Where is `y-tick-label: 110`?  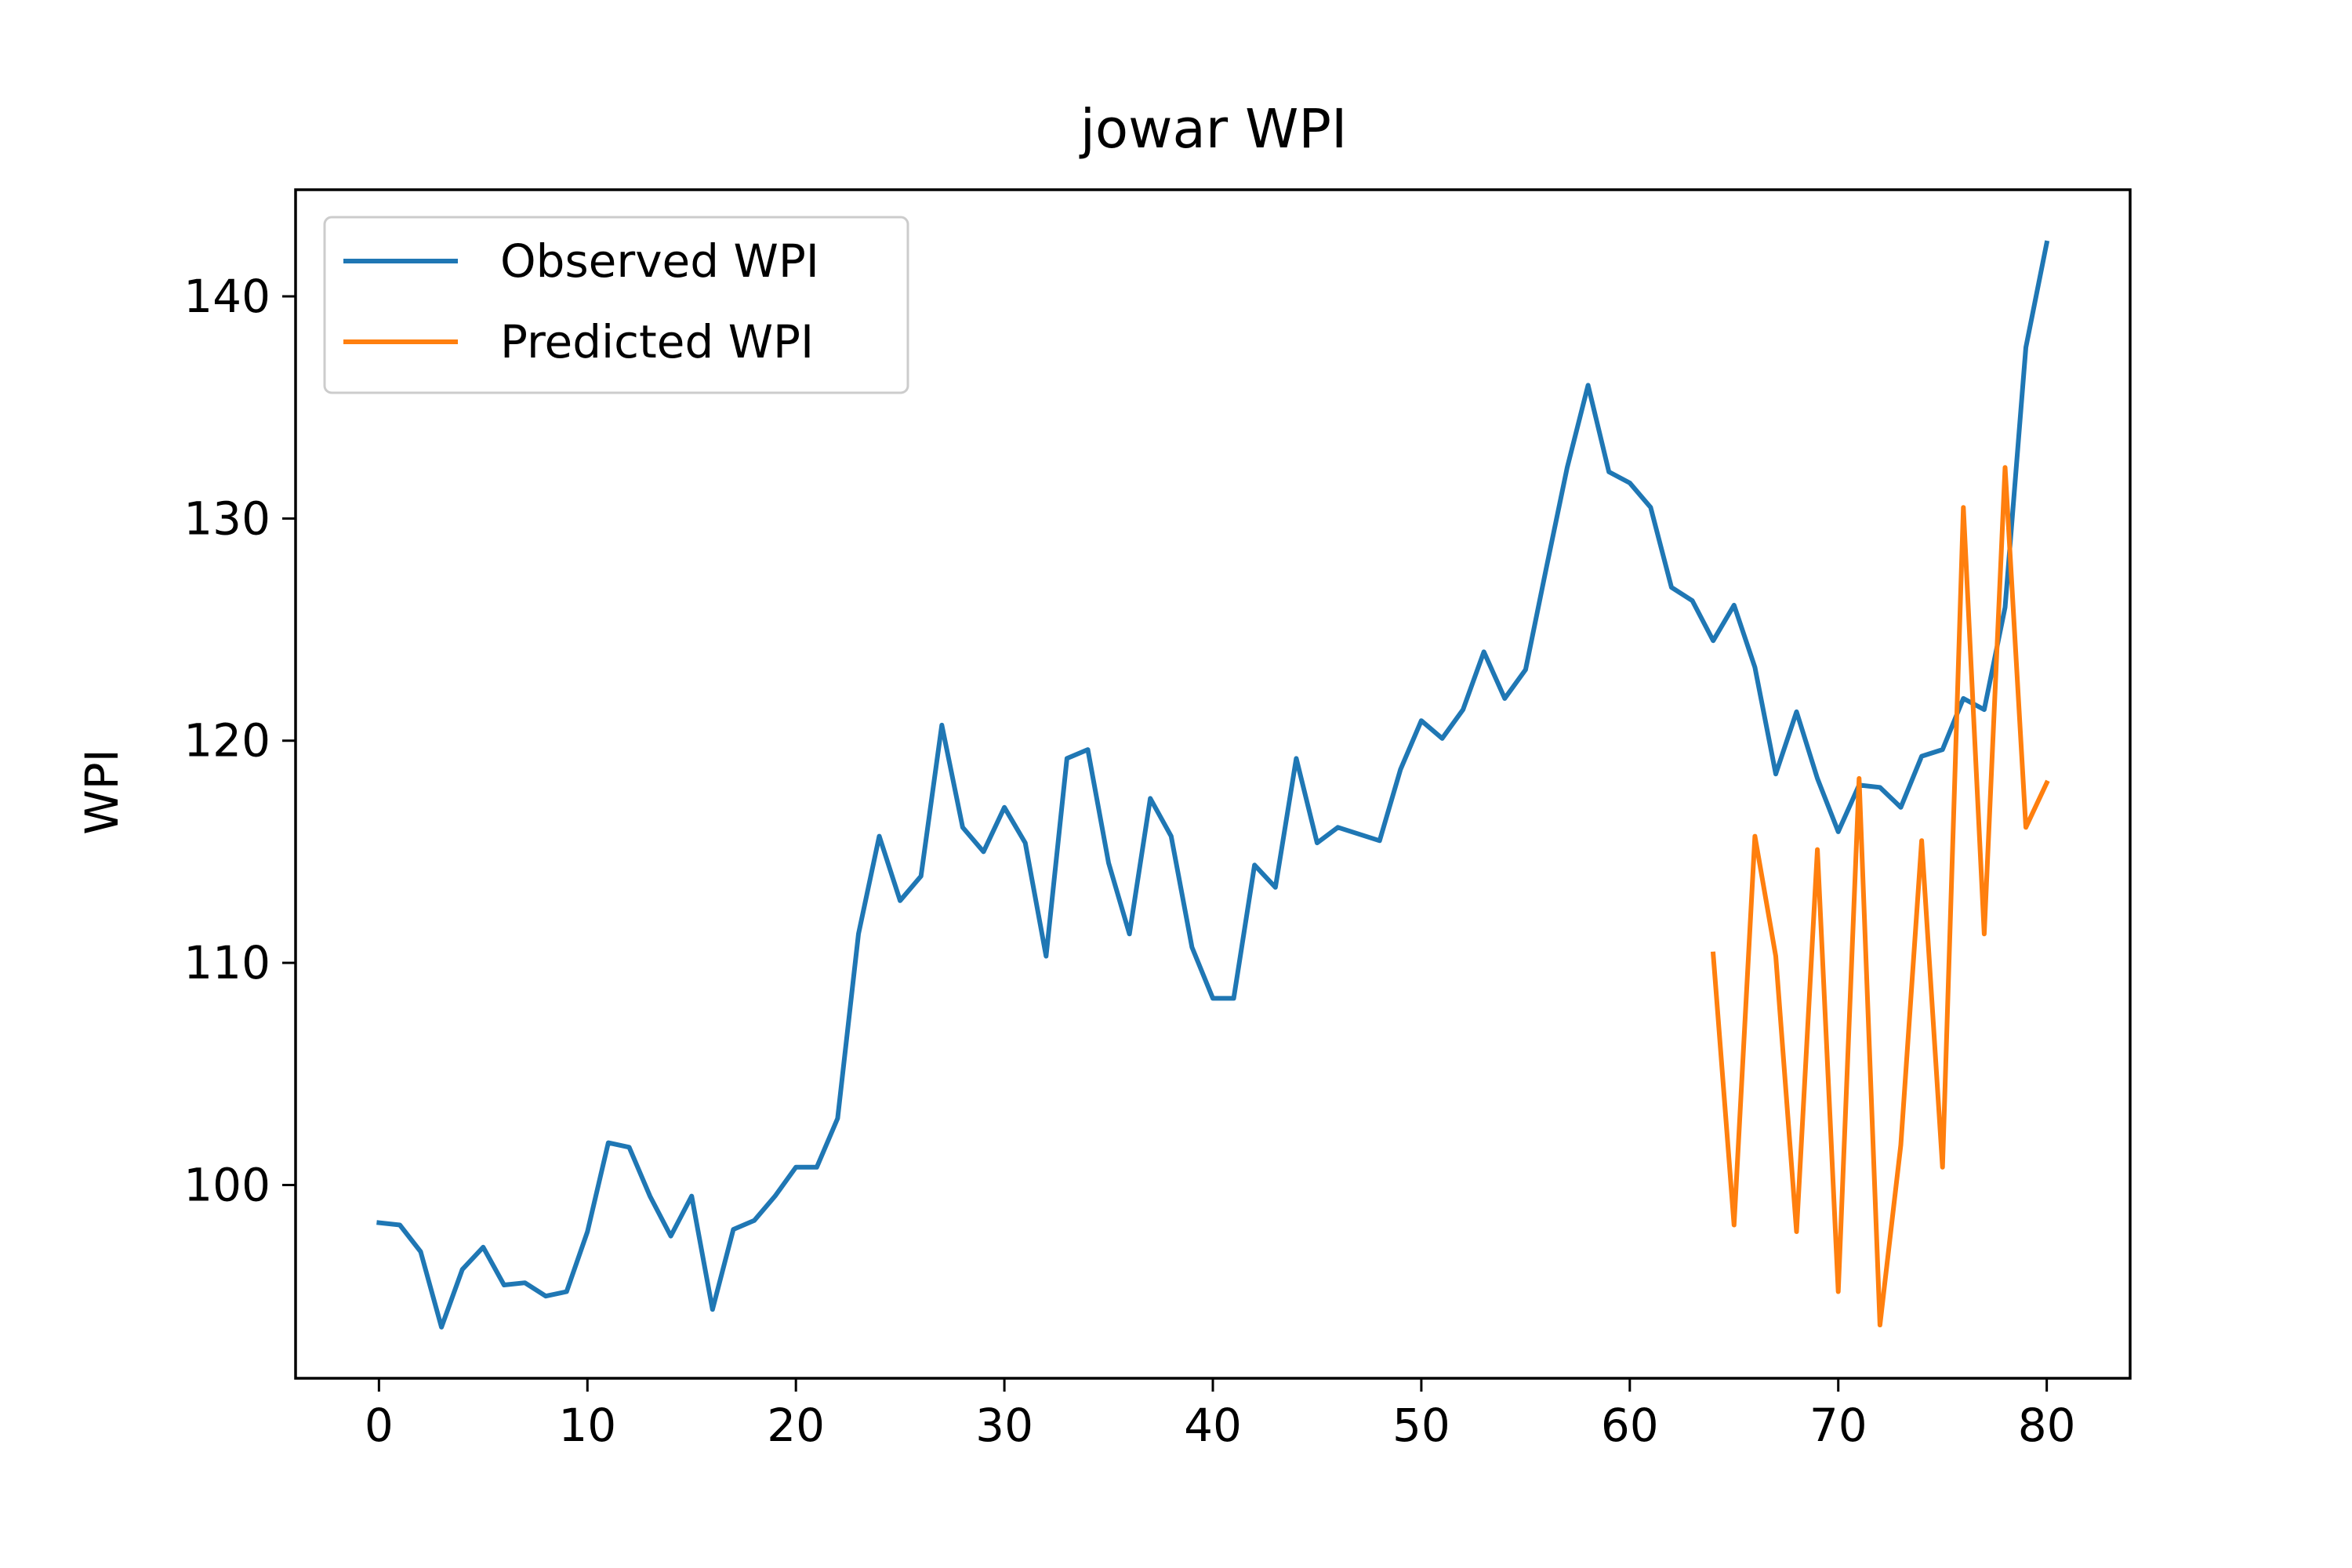 y-tick-label: 110 is located at coordinates (227, 962).